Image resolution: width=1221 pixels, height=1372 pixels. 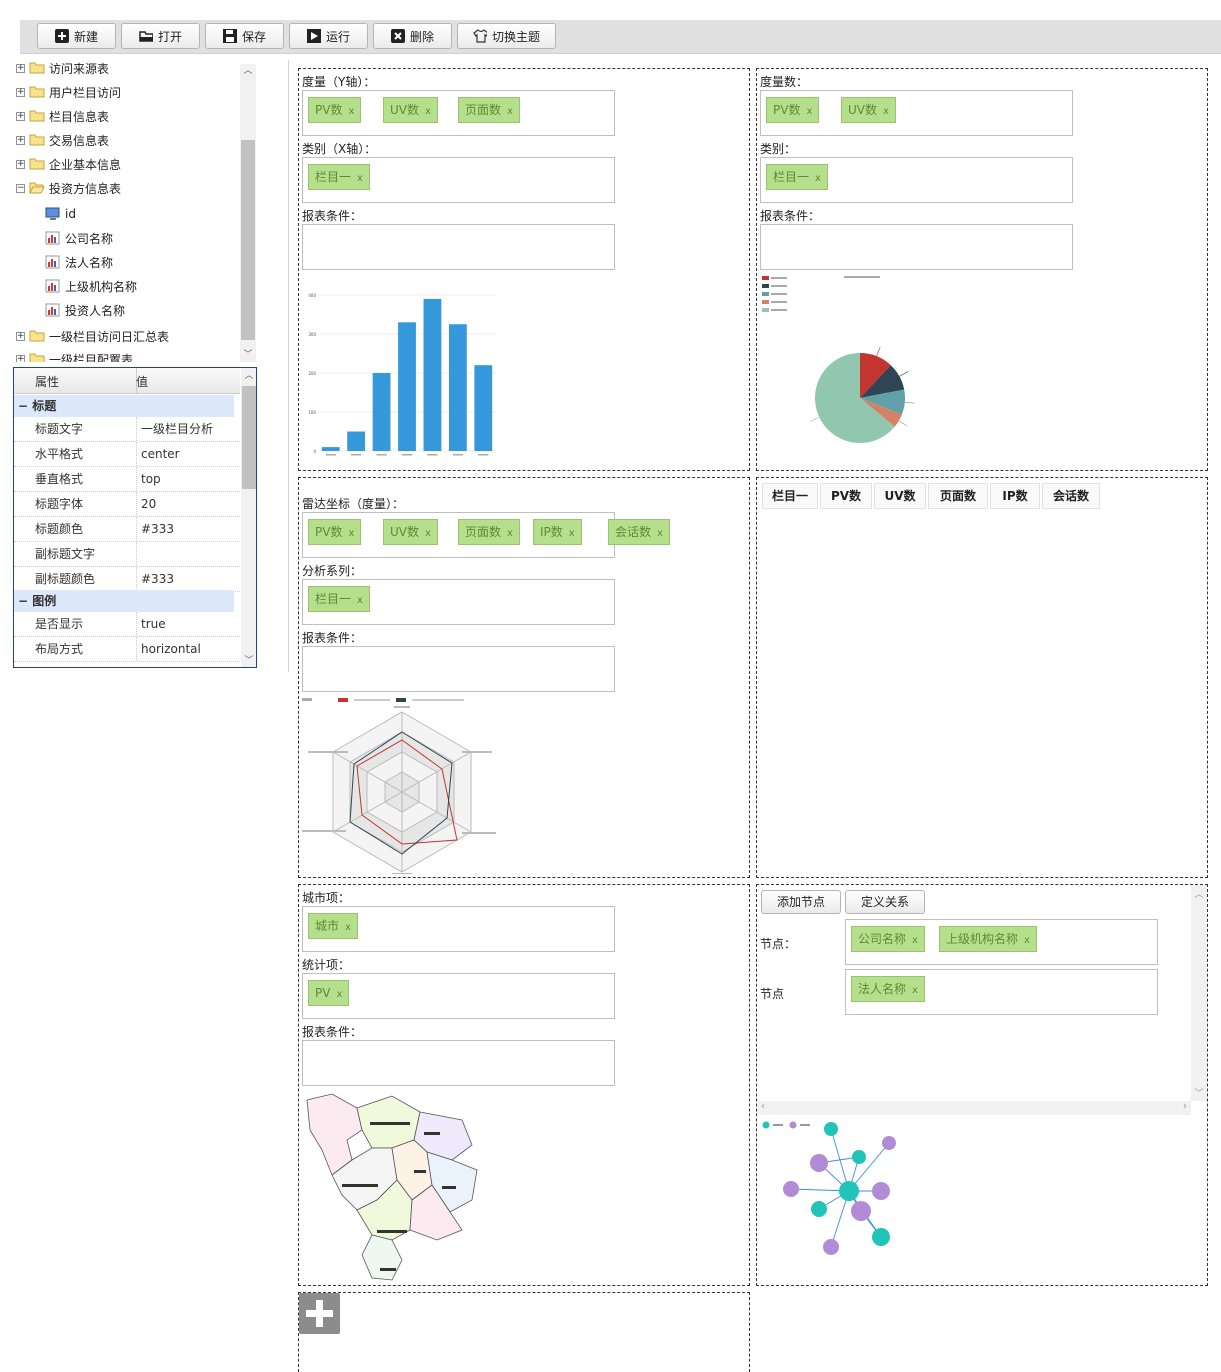 I want to click on tree-child: 公司名称, so click(x=79, y=238).